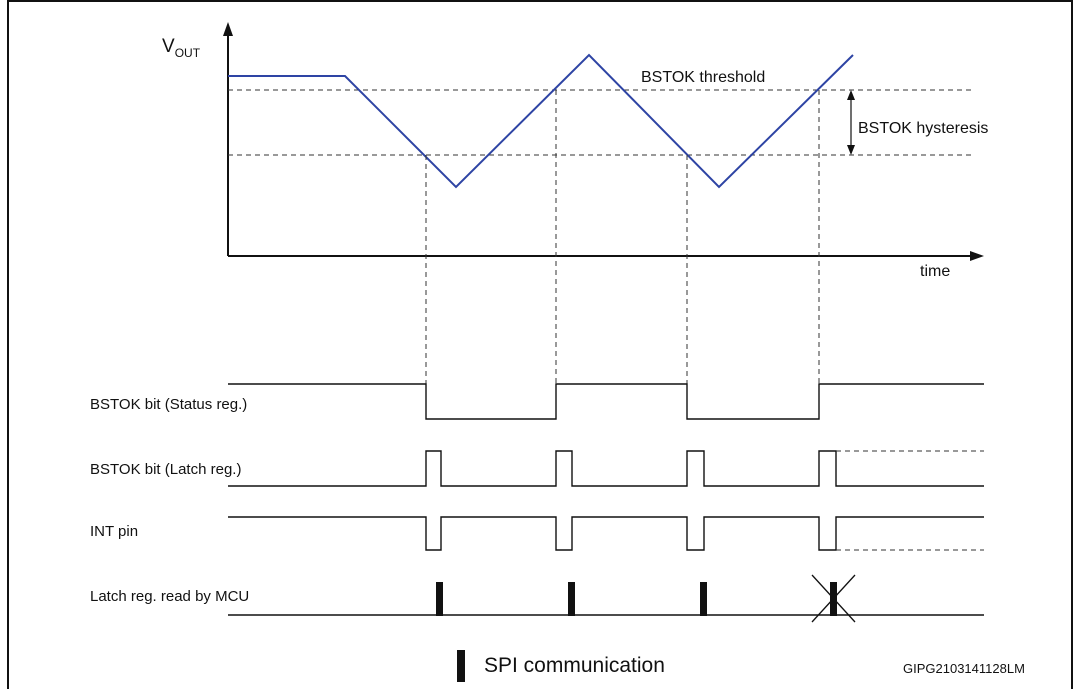  I want to click on waveform-status-reg, so click(606, 401).